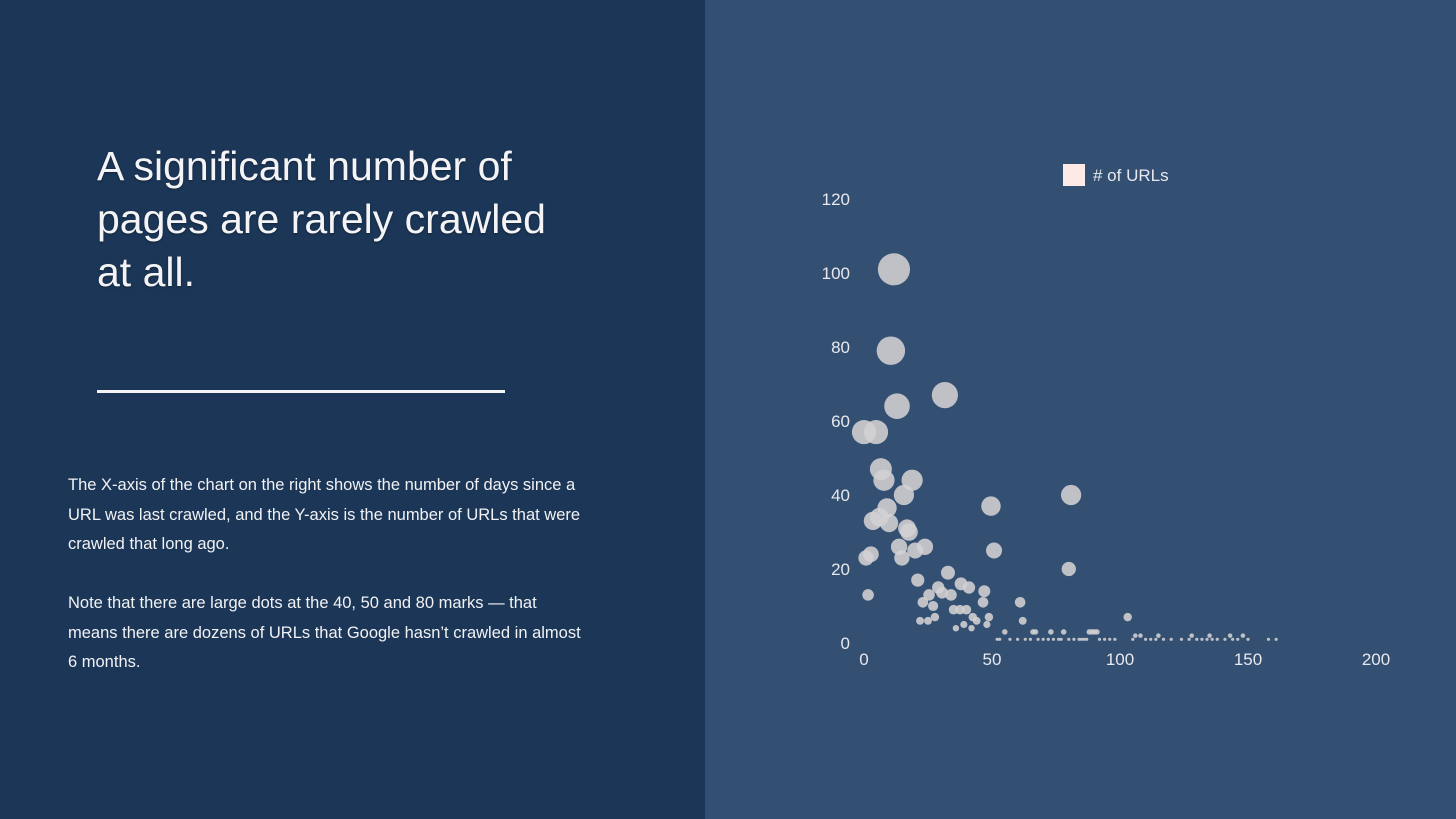 The width and height of the screenshot is (1456, 819). I want to click on legend-label: # of URLs, so click(1131, 175).